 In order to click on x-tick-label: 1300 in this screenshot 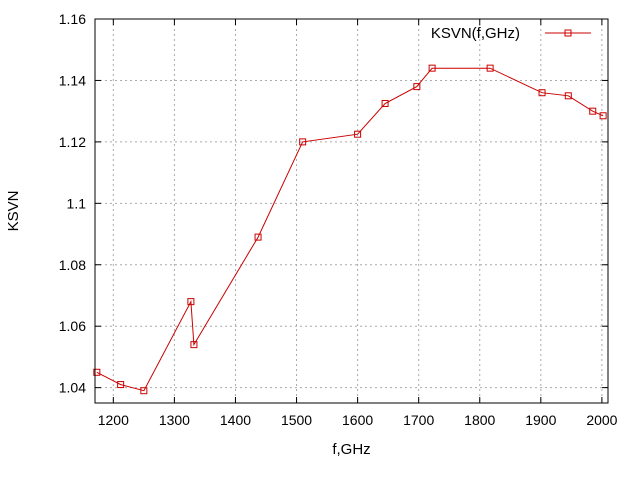, I will do `click(174, 420)`.